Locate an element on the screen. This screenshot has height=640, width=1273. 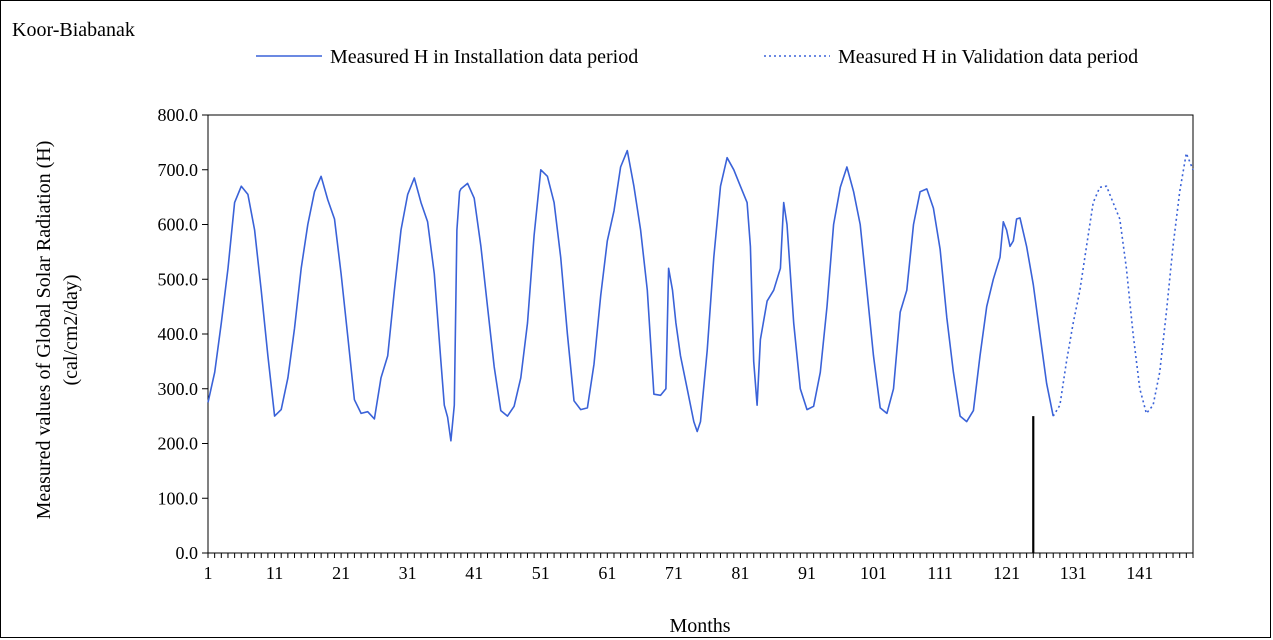
y-tick-label: 600.0 is located at coordinates (178, 225).